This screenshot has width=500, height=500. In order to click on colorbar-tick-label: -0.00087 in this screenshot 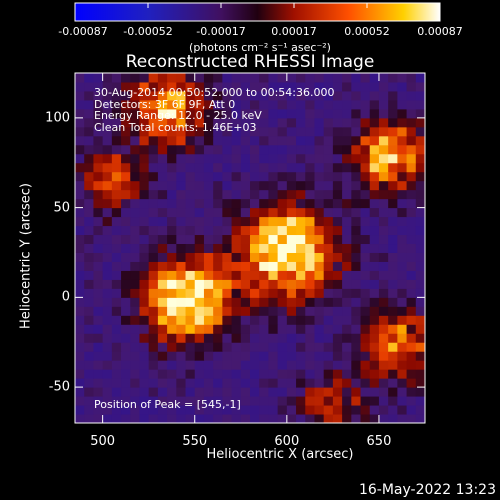, I will do `click(83, 31)`.